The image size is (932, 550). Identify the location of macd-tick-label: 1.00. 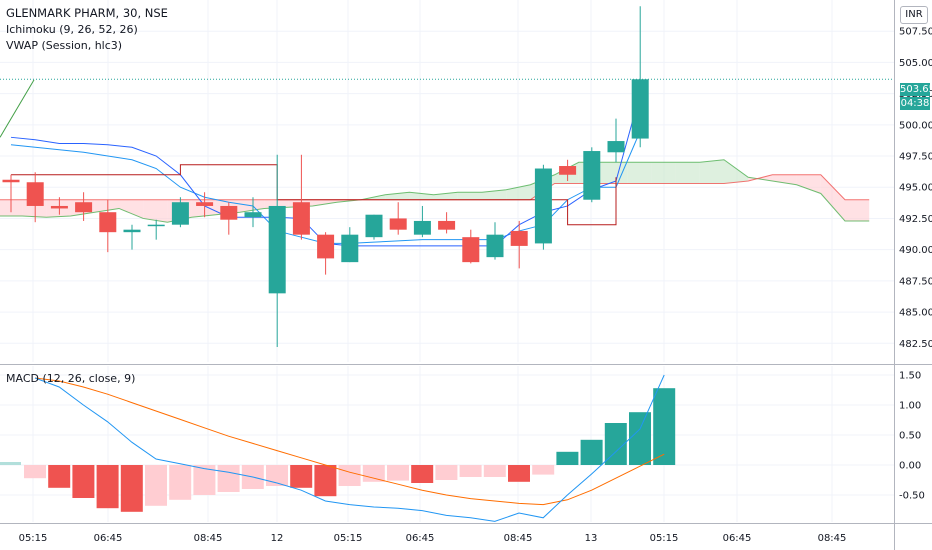
(910, 406).